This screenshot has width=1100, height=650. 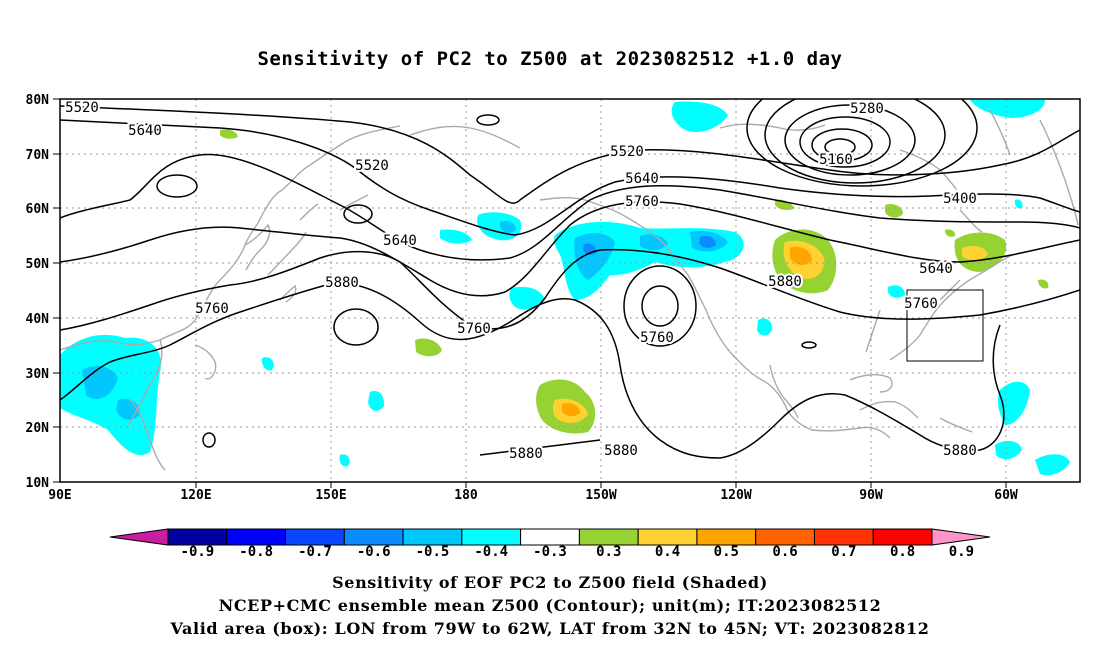 What do you see at coordinates (38, 292) in the screenshot?
I see `lat-axis: 80N 70N 60N 50N 40N 30N 20N 10N` at bounding box center [38, 292].